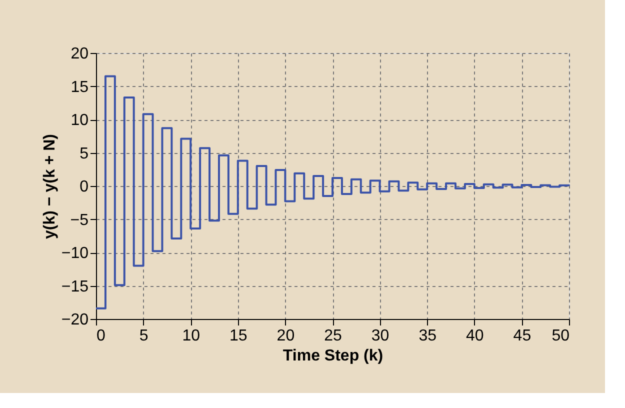 This screenshot has height=408, width=625. I want to click on x-tick-label: 45, so click(522, 336).